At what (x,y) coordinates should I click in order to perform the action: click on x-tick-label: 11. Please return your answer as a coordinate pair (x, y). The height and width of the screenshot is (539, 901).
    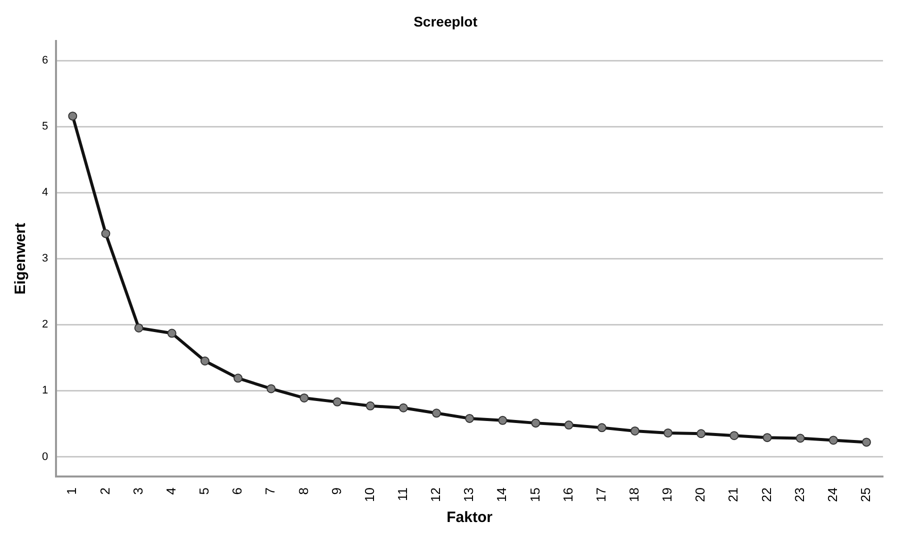
    Looking at the image, I should click on (402, 495).